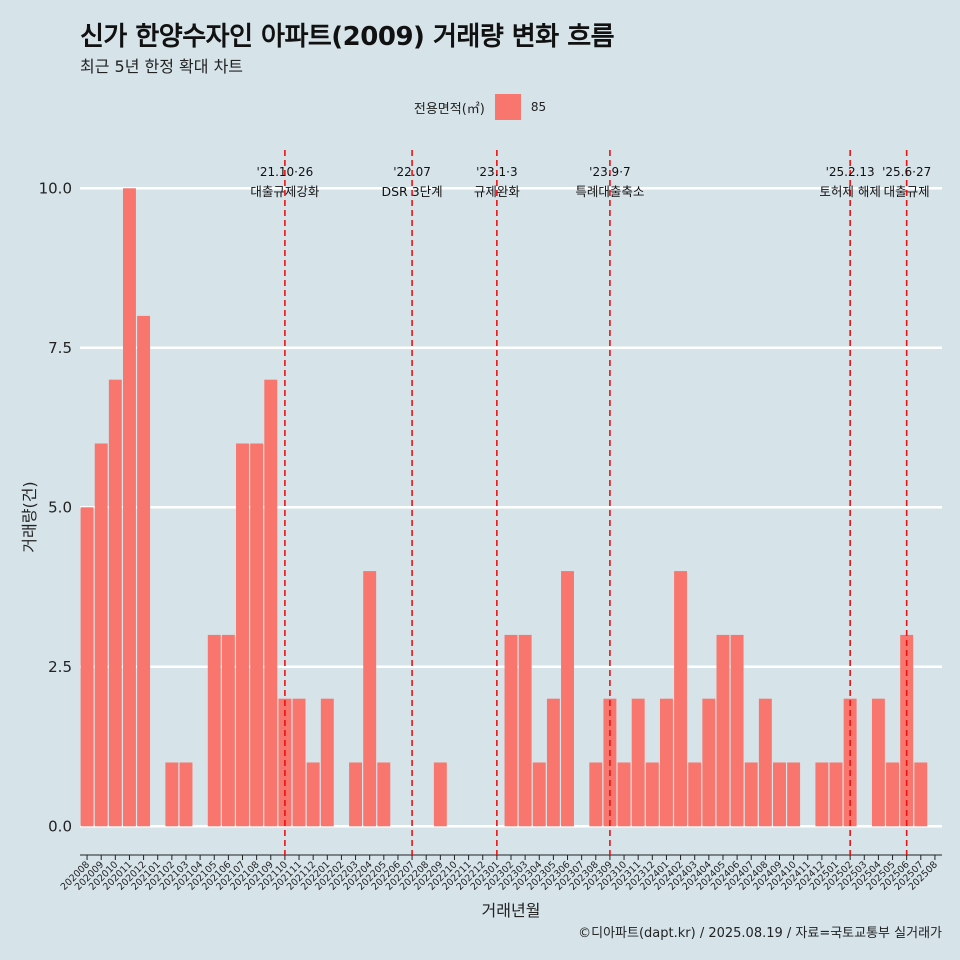  Describe the element at coordinates (412, 172) in the screenshot. I see `event-date-label: '22.07` at that location.